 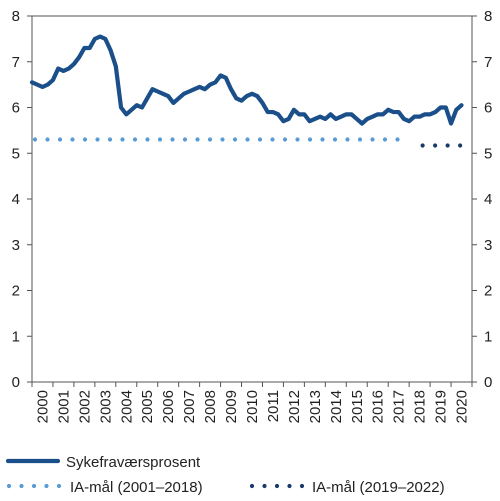 What do you see at coordinates (488, 108) in the screenshot?
I see `y-tick-label-right: 6` at bounding box center [488, 108].